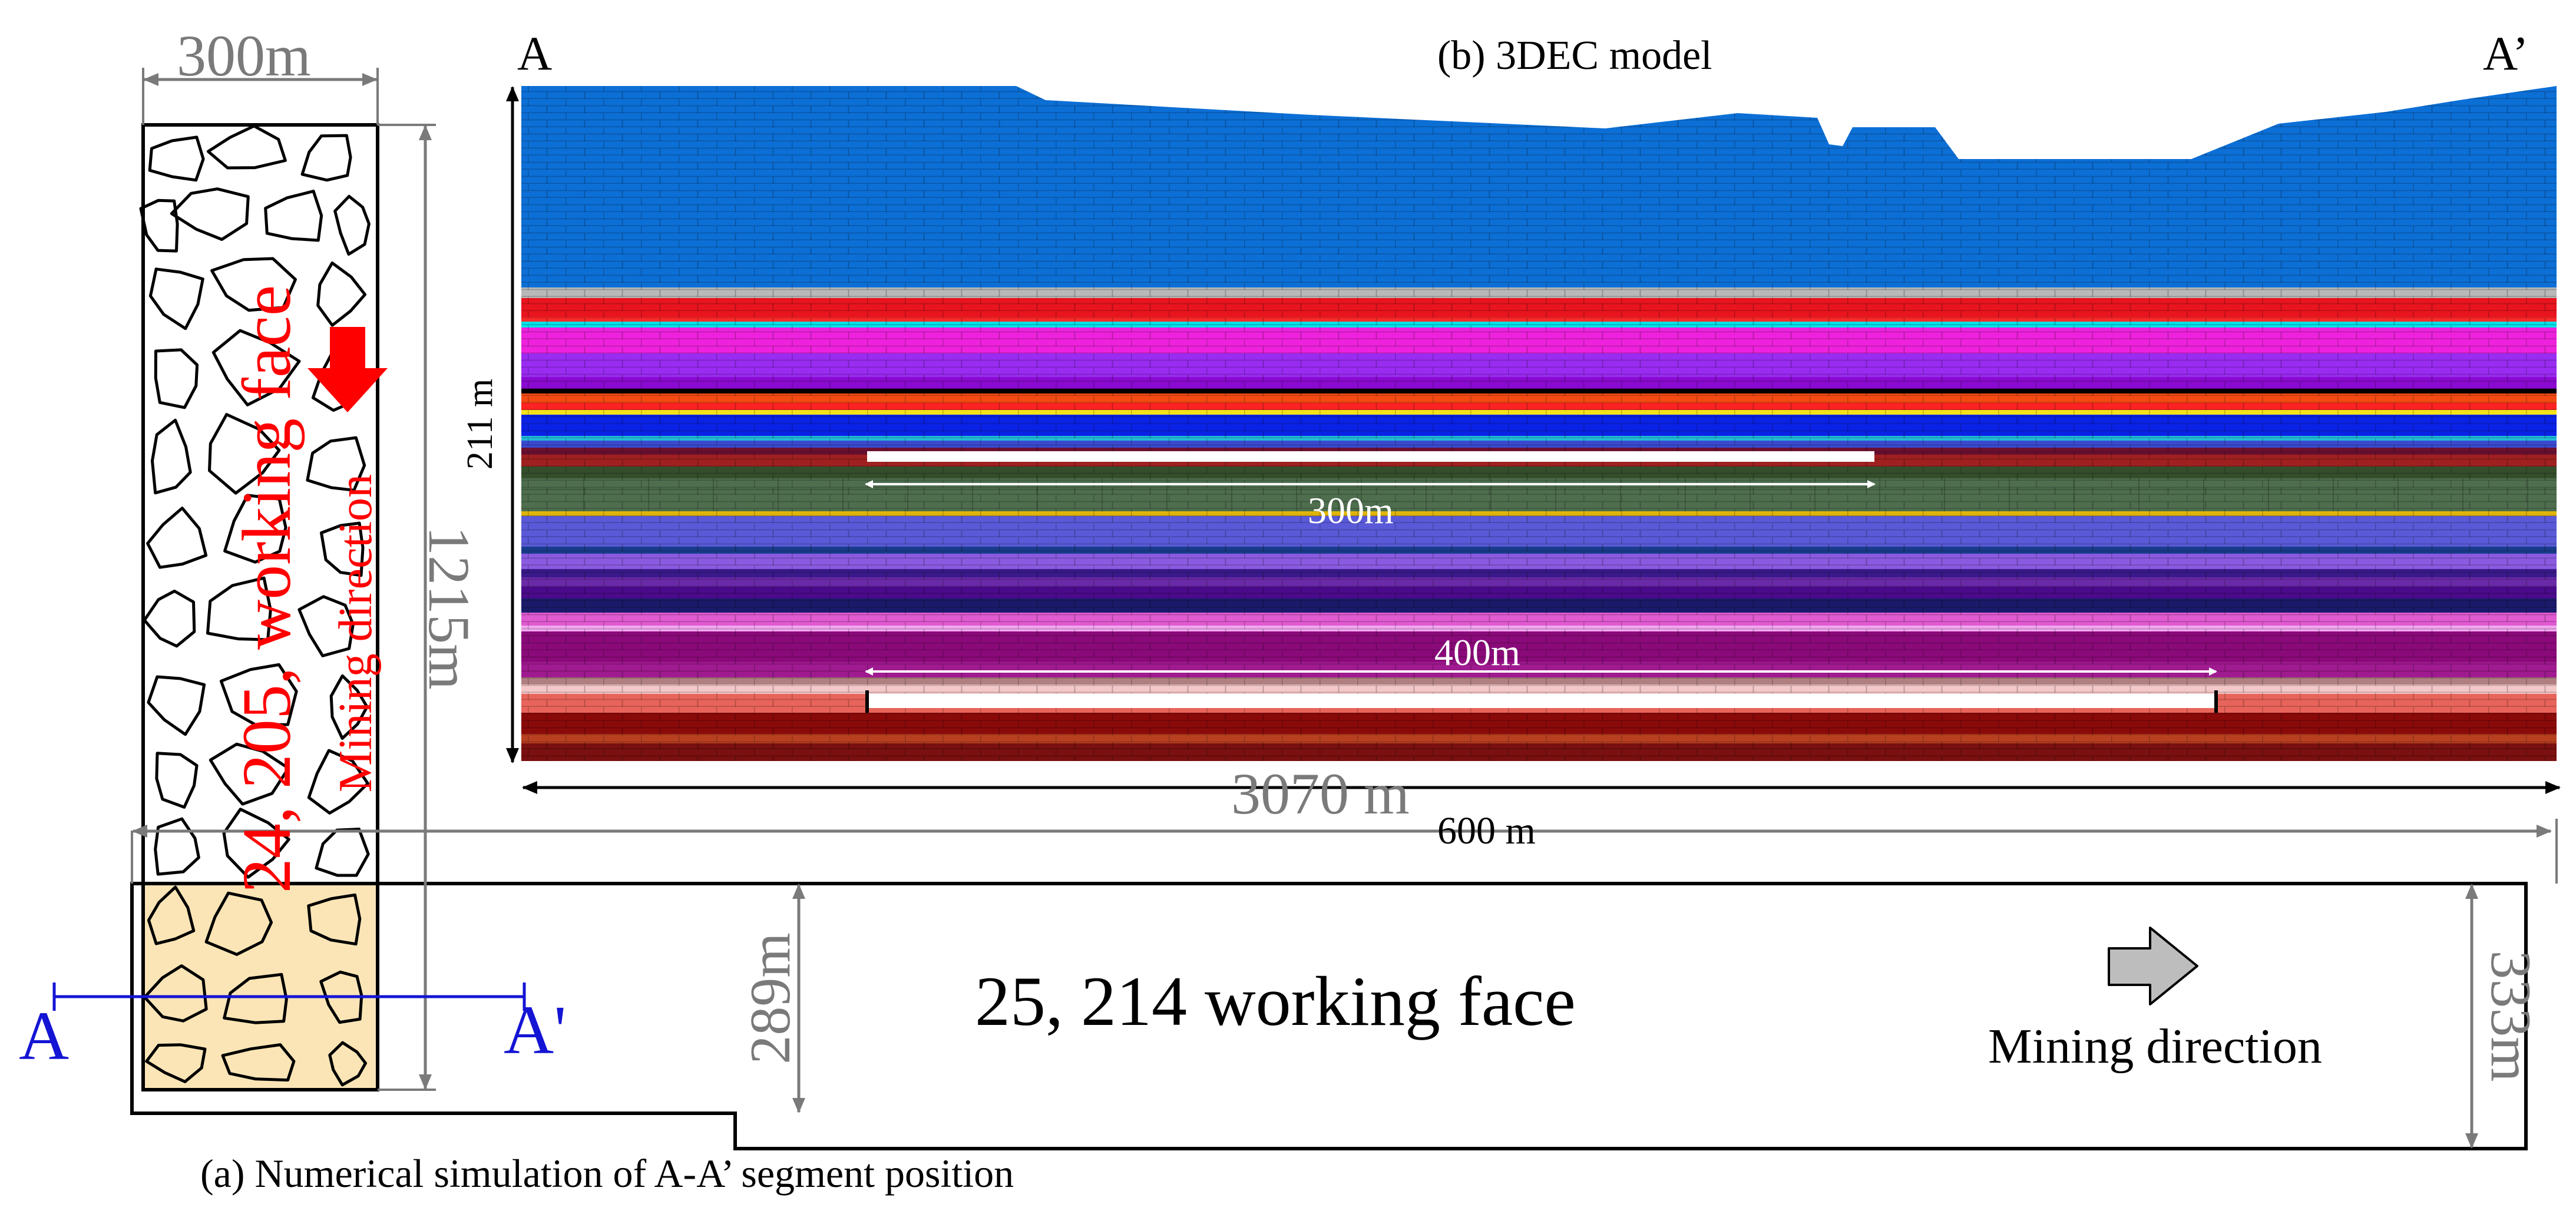  I want to click on upper-working-face-strip, so click(260, 607).